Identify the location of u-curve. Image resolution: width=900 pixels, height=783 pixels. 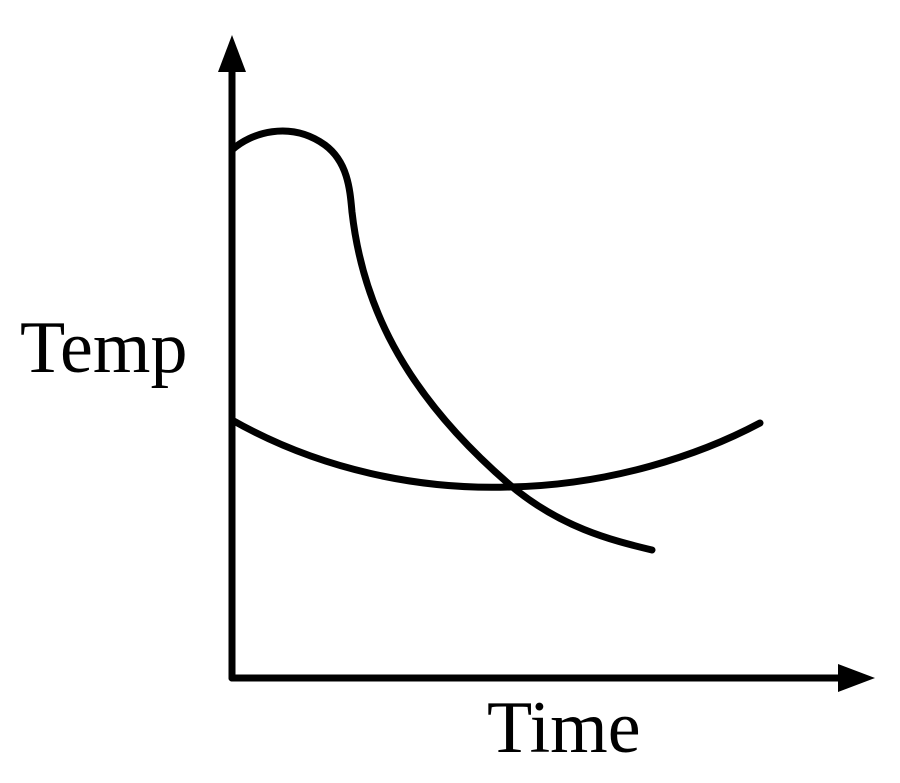
(496, 453).